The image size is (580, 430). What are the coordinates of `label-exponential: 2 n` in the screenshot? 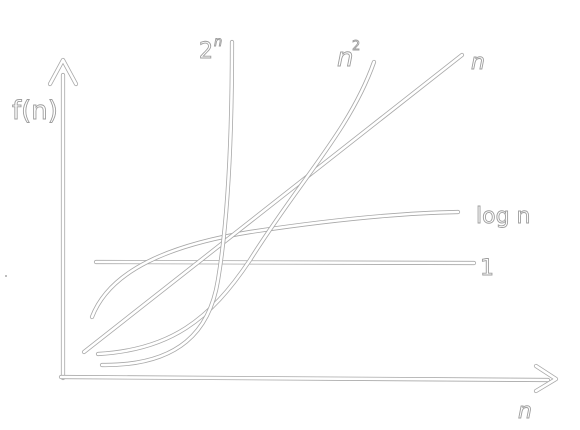 It's located at (211, 50).